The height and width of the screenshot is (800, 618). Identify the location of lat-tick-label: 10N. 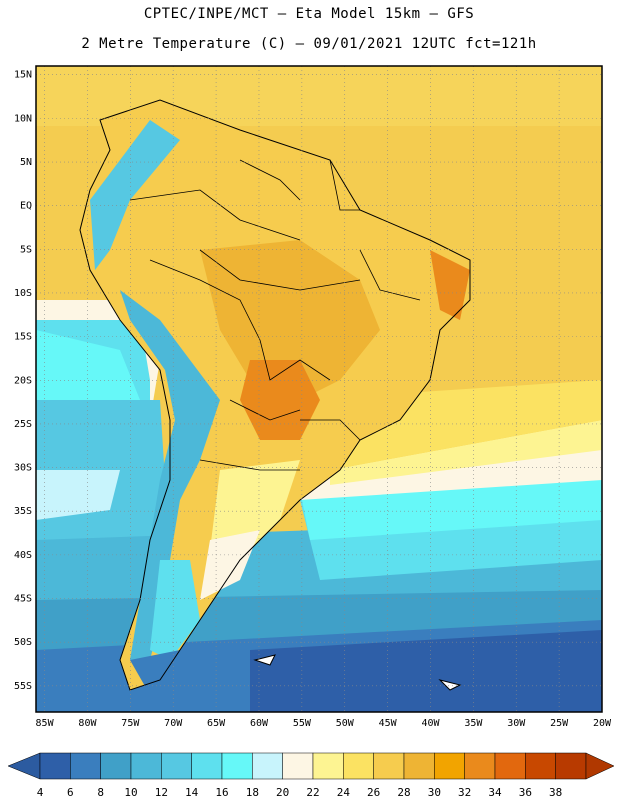
(23, 118).